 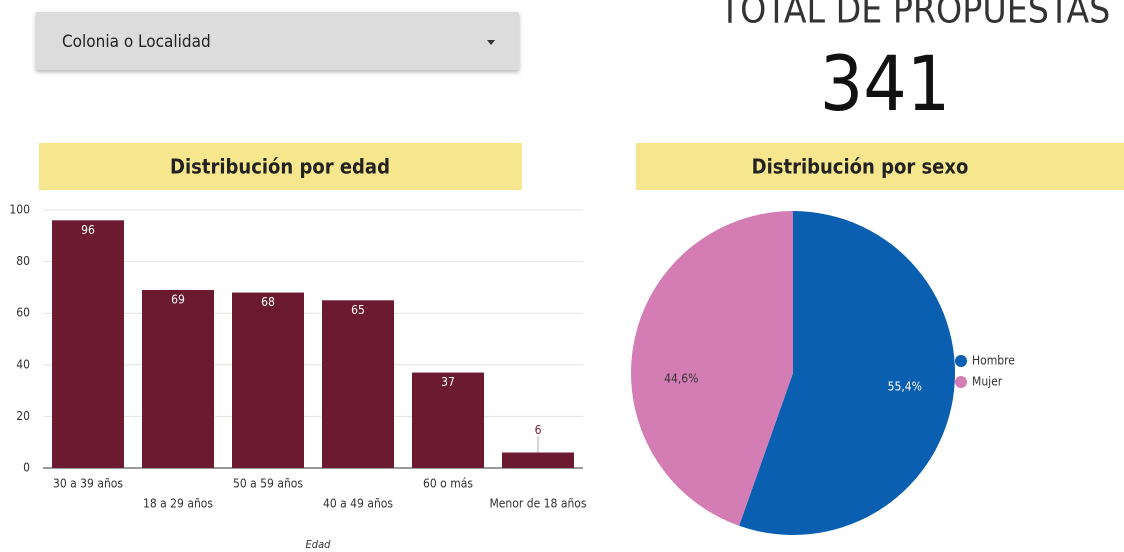 I want to click on kpi-value: 341, so click(x=885, y=83).